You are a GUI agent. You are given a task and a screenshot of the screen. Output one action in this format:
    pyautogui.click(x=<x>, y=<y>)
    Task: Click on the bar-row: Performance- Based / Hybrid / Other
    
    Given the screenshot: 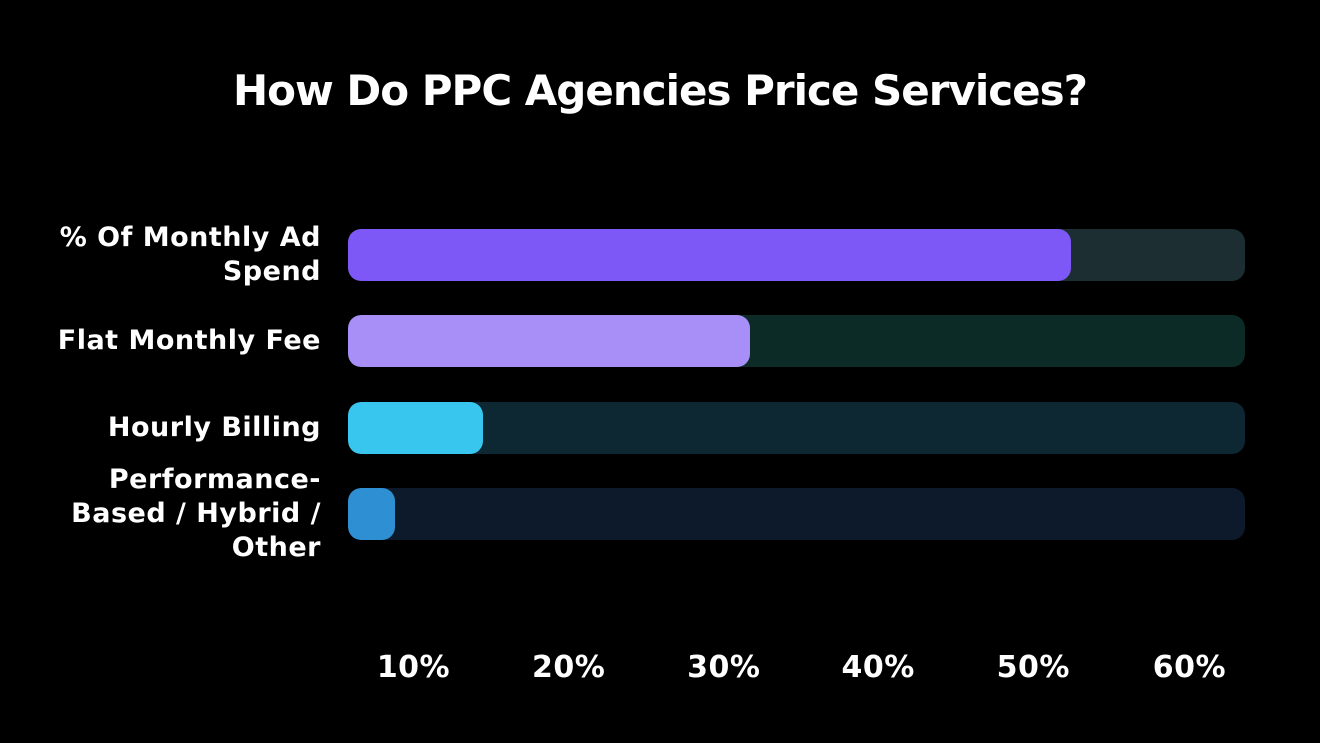 What is the action you would take?
    pyautogui.click(x=622, y=513)
    